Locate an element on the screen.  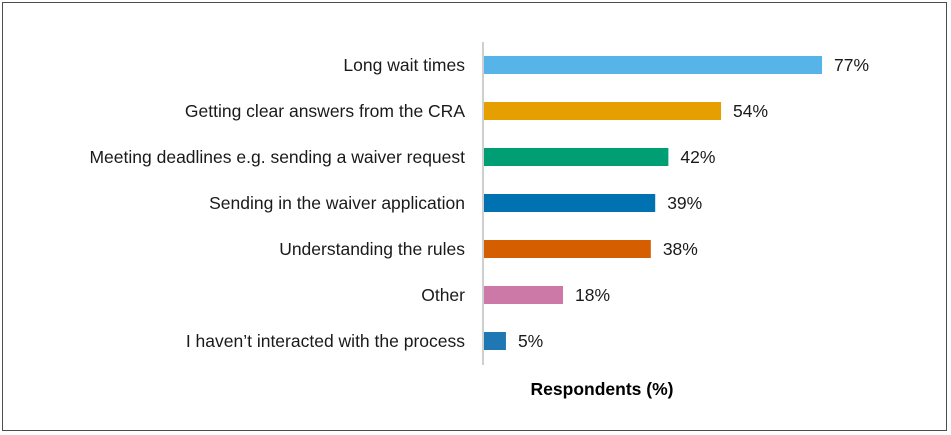
value-label: 38% is located at coordinates (680, 249).